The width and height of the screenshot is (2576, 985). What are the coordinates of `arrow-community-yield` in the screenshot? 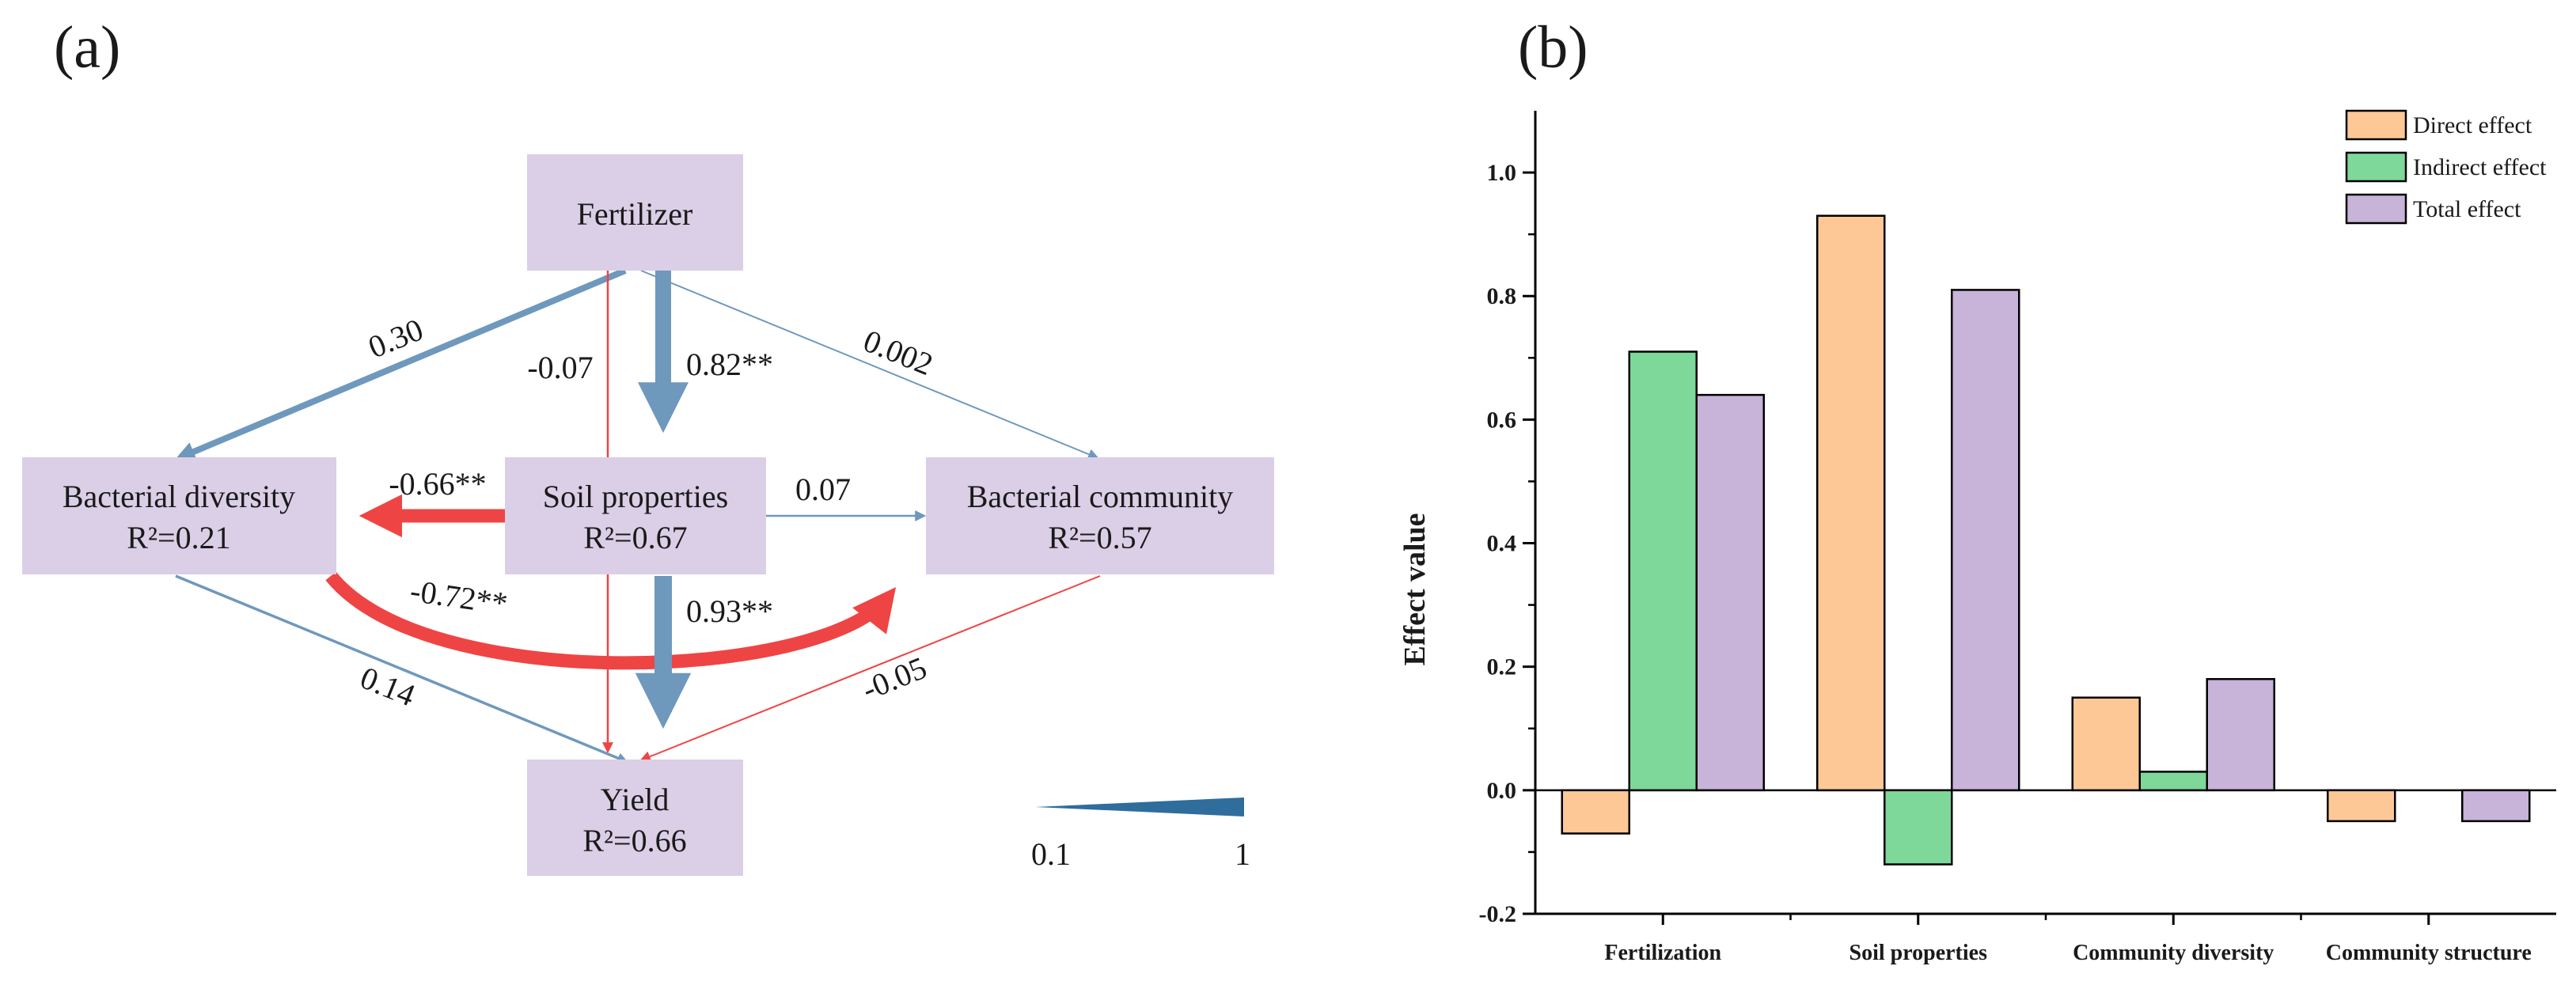 It's located at (870, 668).